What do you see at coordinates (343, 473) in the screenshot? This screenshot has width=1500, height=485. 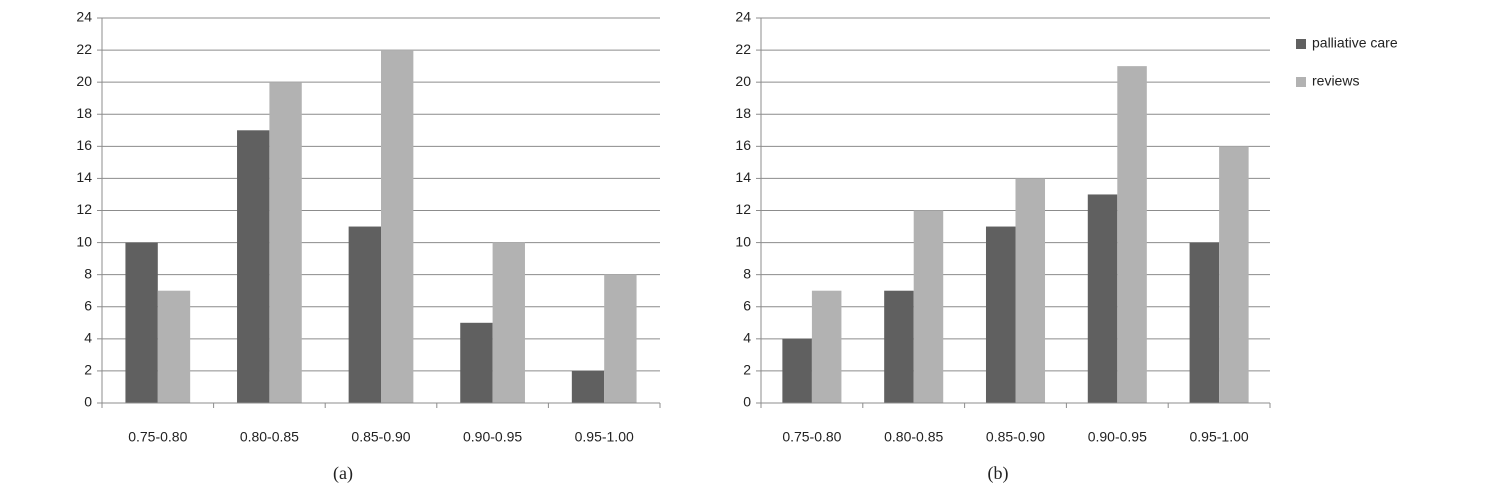 I see `caption: (a)` at bounding box center [343, 473].